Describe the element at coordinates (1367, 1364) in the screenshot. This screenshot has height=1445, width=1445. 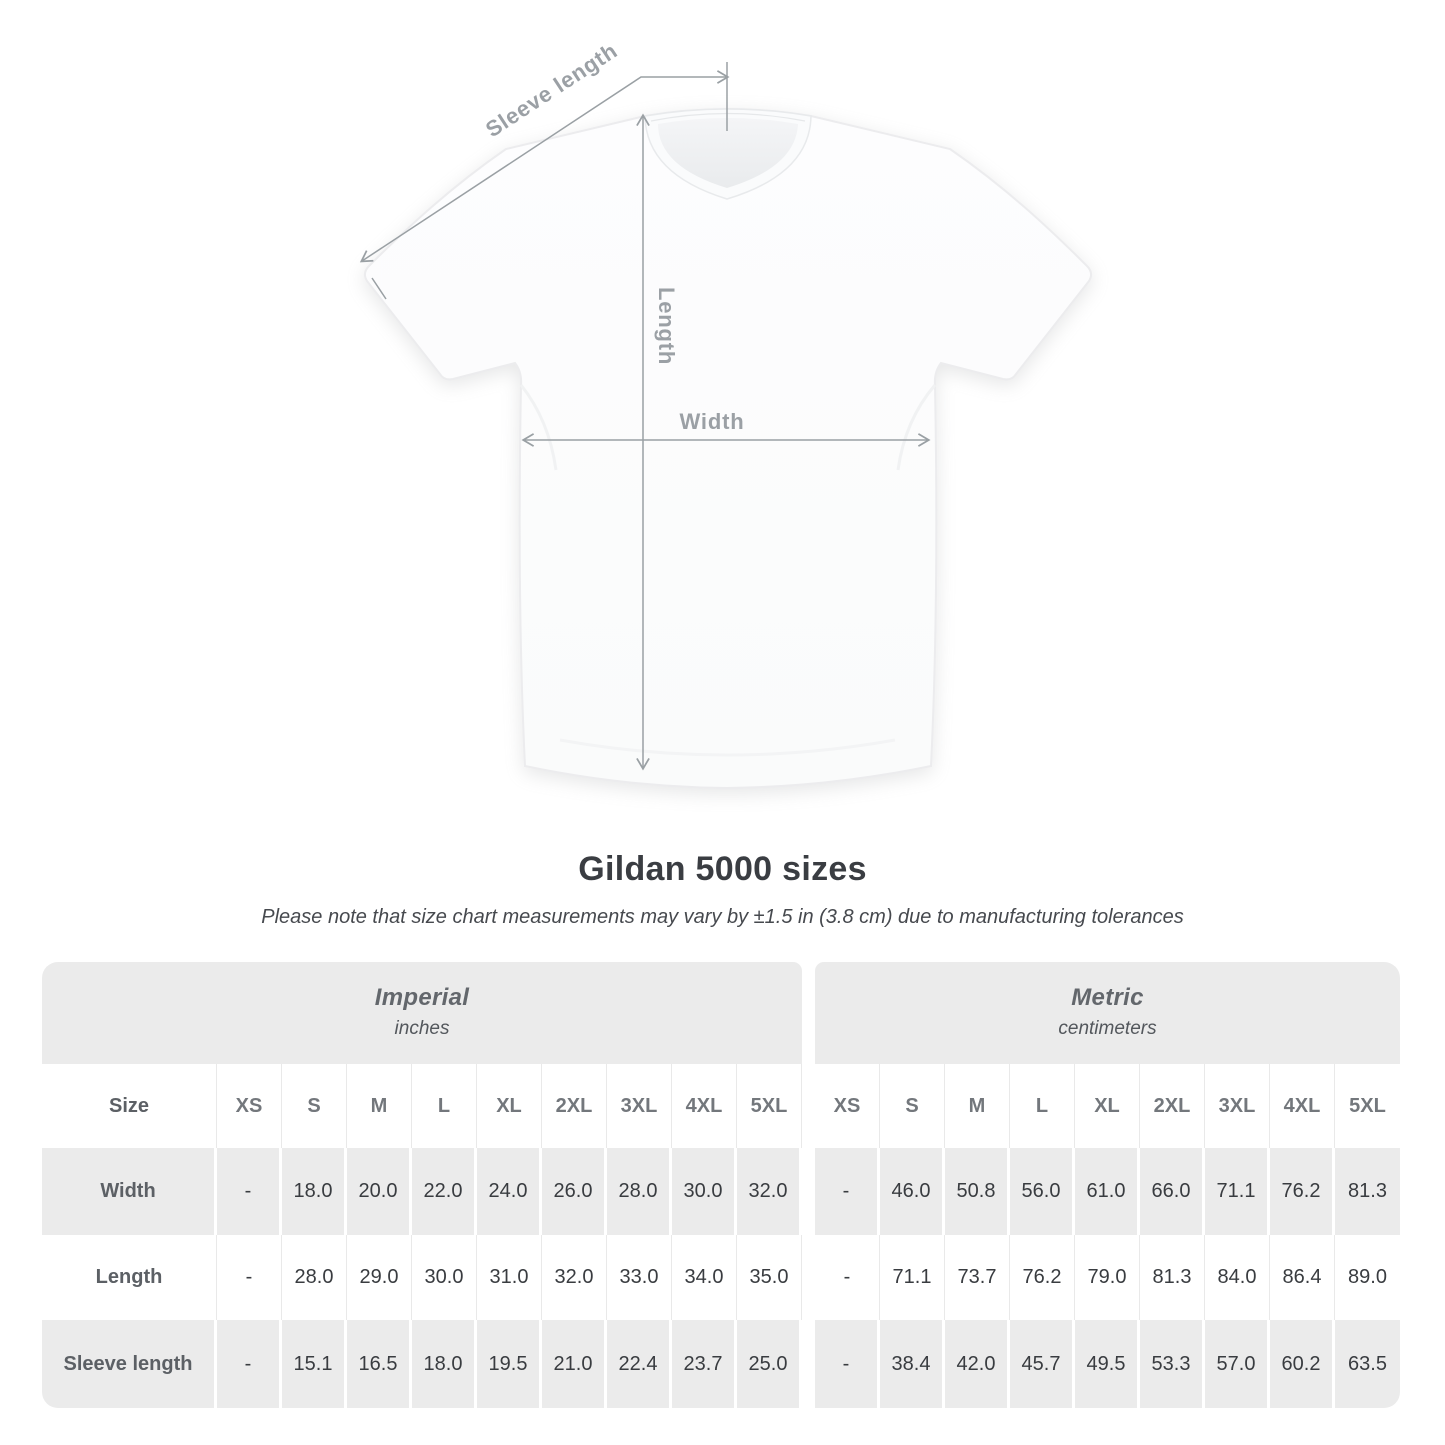
I see `metric-value-cell: 63.5` at that location.